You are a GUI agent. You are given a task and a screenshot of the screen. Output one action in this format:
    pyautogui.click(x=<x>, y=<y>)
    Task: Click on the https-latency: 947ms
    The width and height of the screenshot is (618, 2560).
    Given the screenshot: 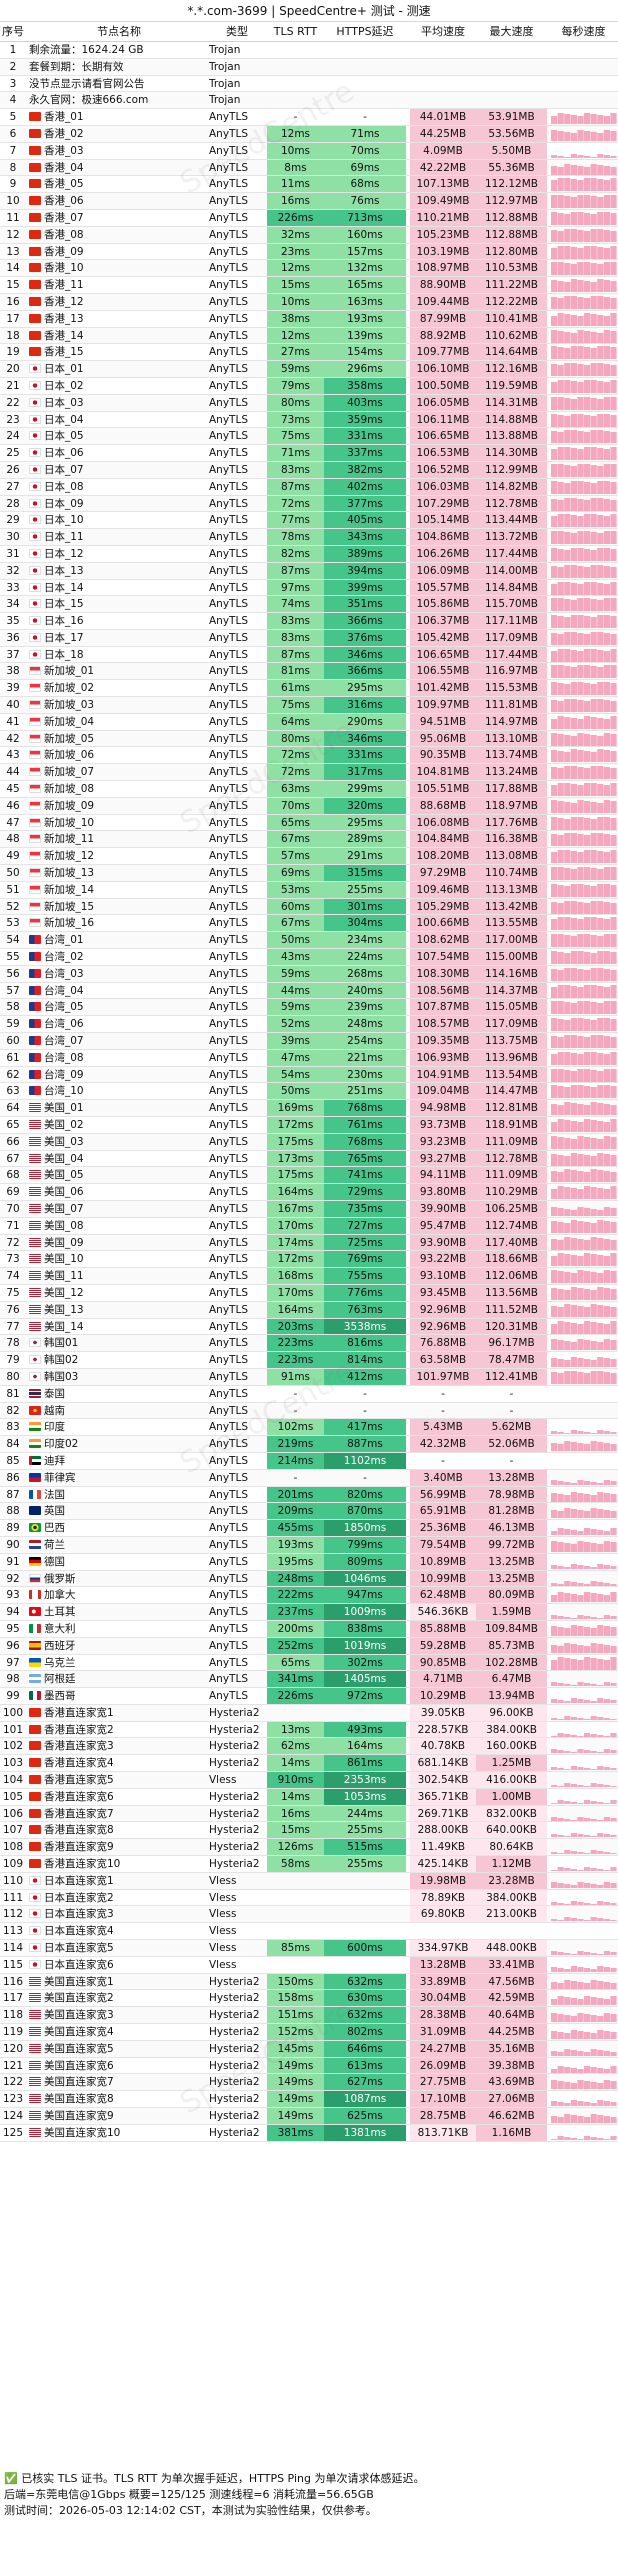 What is the action you would take?
    pyautogui.click(x=365, y=1595)
    